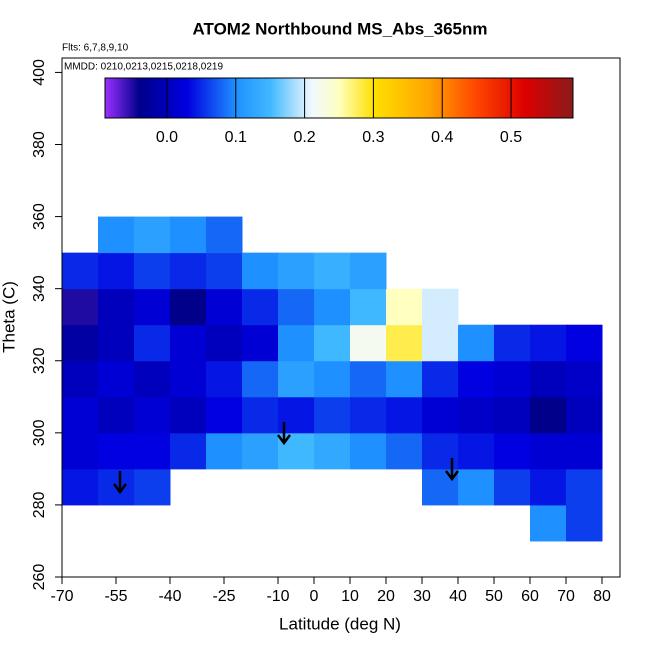  What do you see at coordinates (602, 596) in the screenshot?
I see `x-tick-label: 80` at bounding box center [602, 596].